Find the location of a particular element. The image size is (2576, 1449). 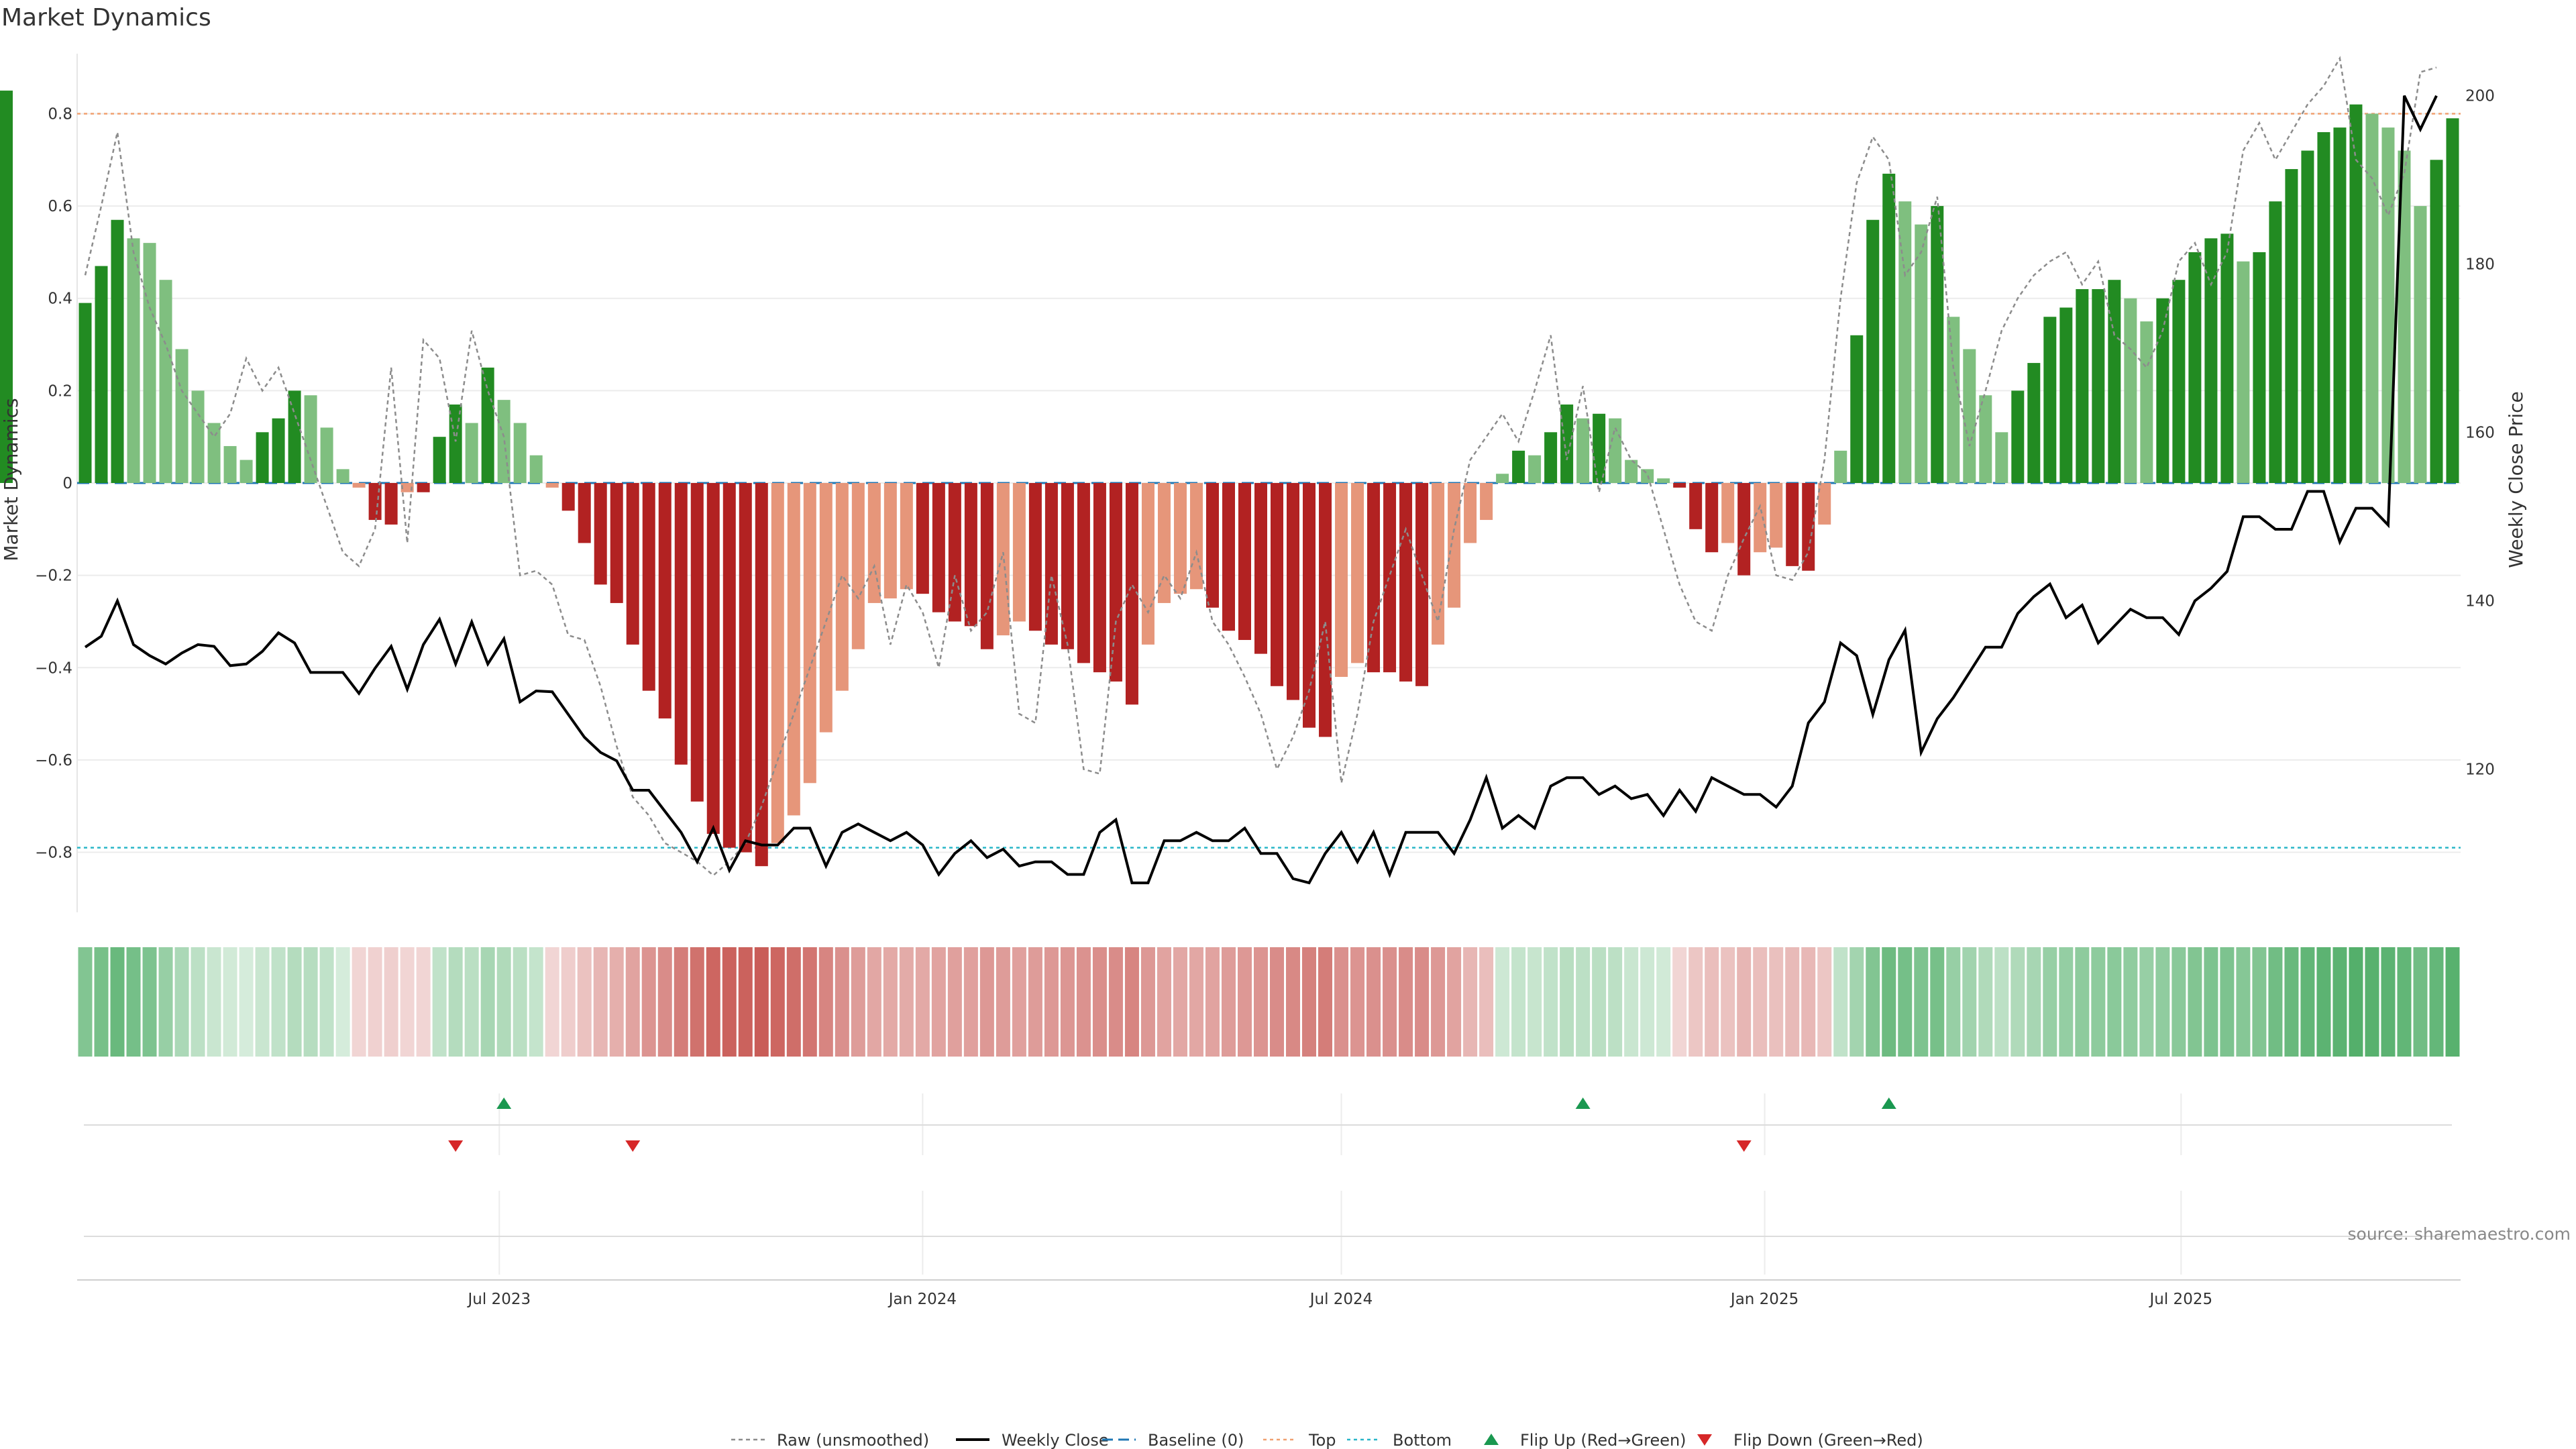

right-axis-ticks: 120 140 160 180 200 is located at coordinates (2480, 433).